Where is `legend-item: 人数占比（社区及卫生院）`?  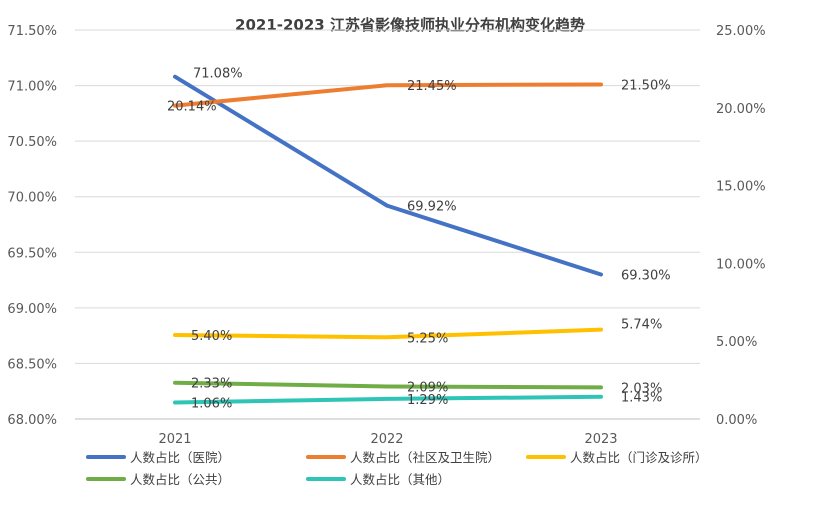 legend-item: 人数占比（社区及卫生院） is located at coordinates (403, 457).